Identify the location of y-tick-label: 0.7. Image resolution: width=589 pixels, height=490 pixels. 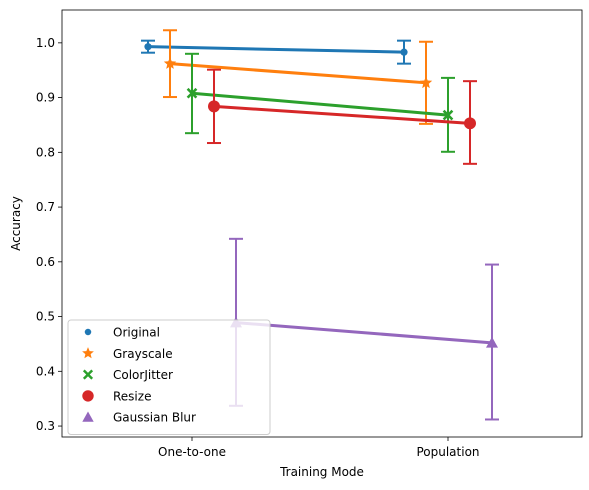
(45, 207).